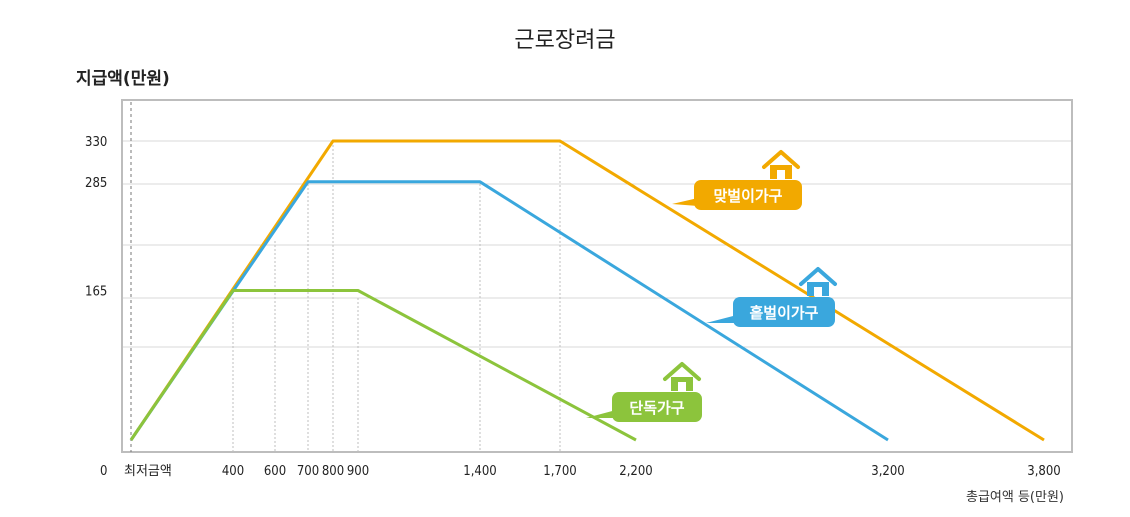  What do you see at coordinates (887, 471) in the screenshot?
I see `x-tick-label: 3,200` at bounding box center [887, 471].